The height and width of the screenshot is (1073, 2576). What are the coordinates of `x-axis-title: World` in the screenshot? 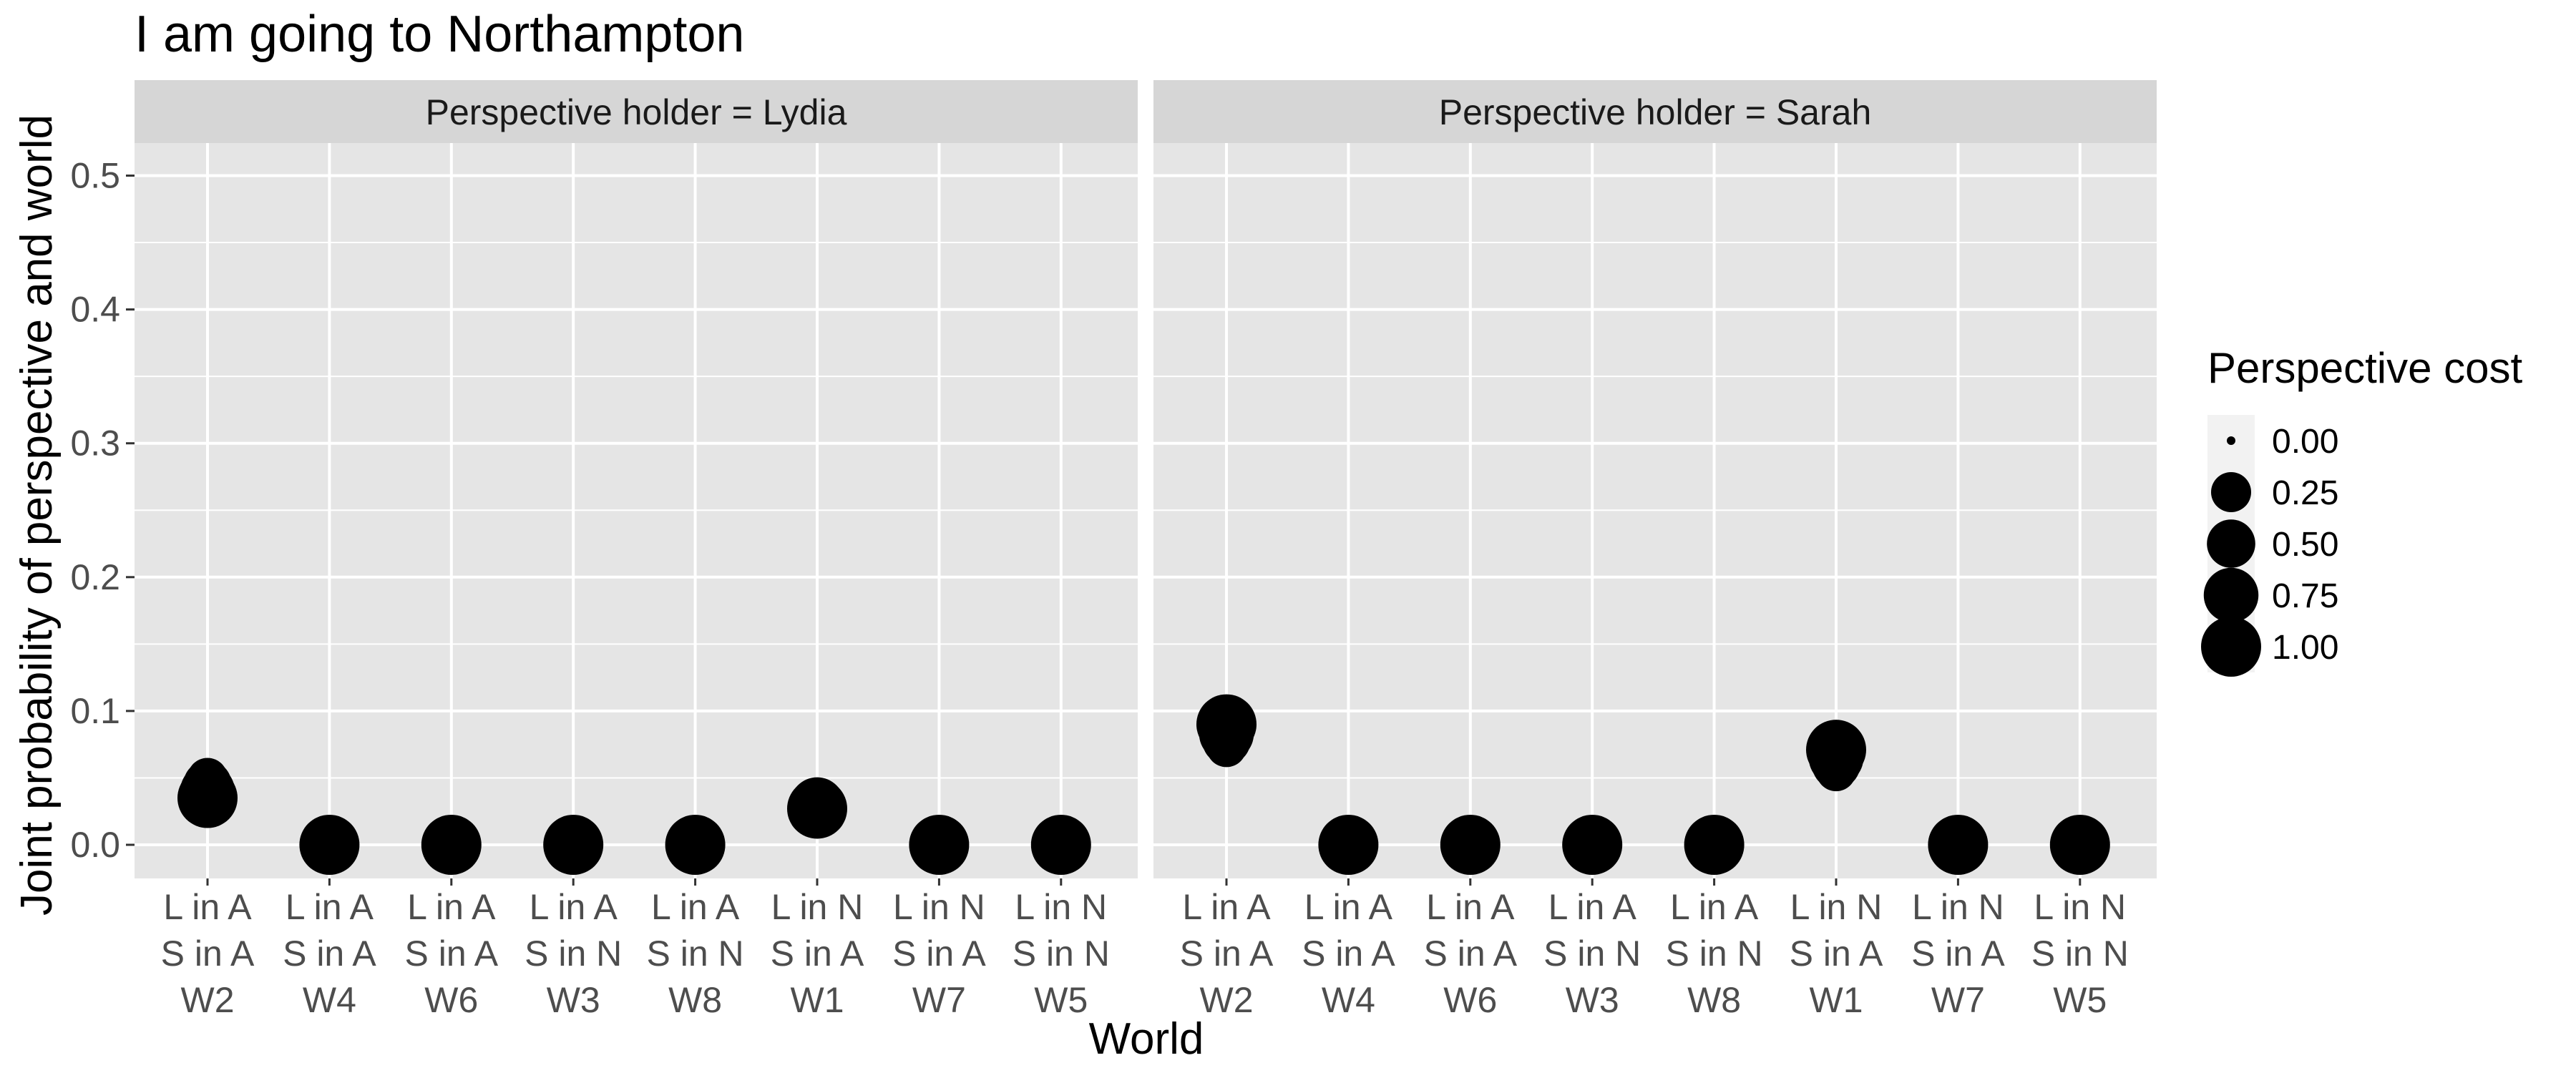 It's located at (1146, 1039).